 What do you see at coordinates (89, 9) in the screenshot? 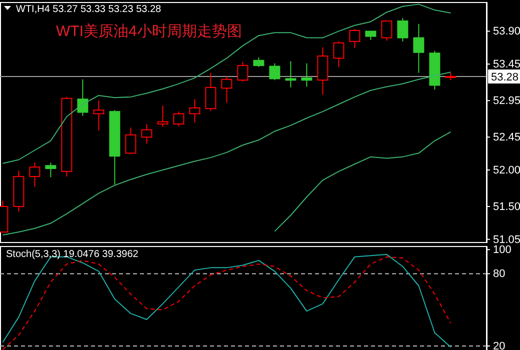
I see `chart-subtitle: WTI,H4 53.27 53.33 53.23 53.28` at bounding box center [89, 9].